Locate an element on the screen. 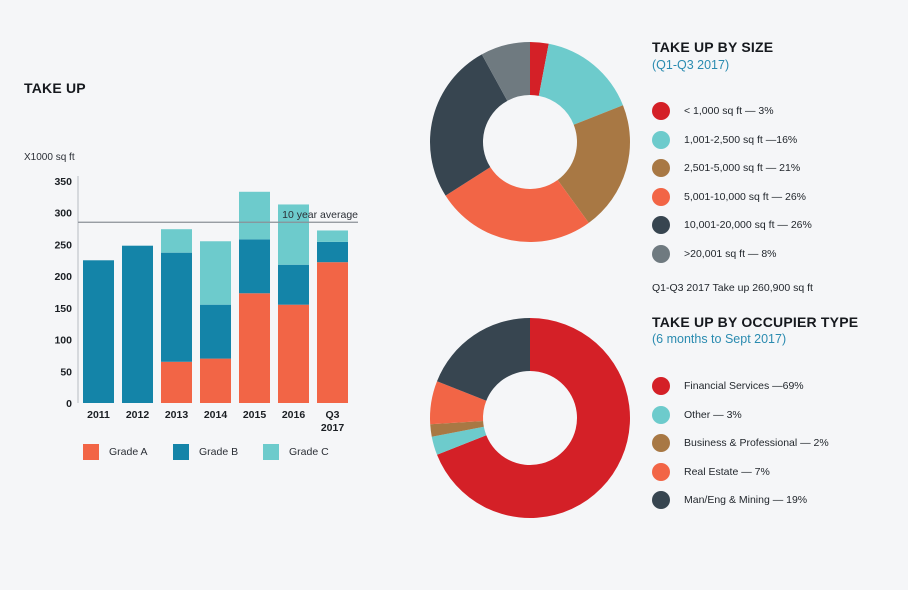 The height and width of the screenshot is (590, 908). bar-grade-a-2014 is located at coordinates (215, 380).